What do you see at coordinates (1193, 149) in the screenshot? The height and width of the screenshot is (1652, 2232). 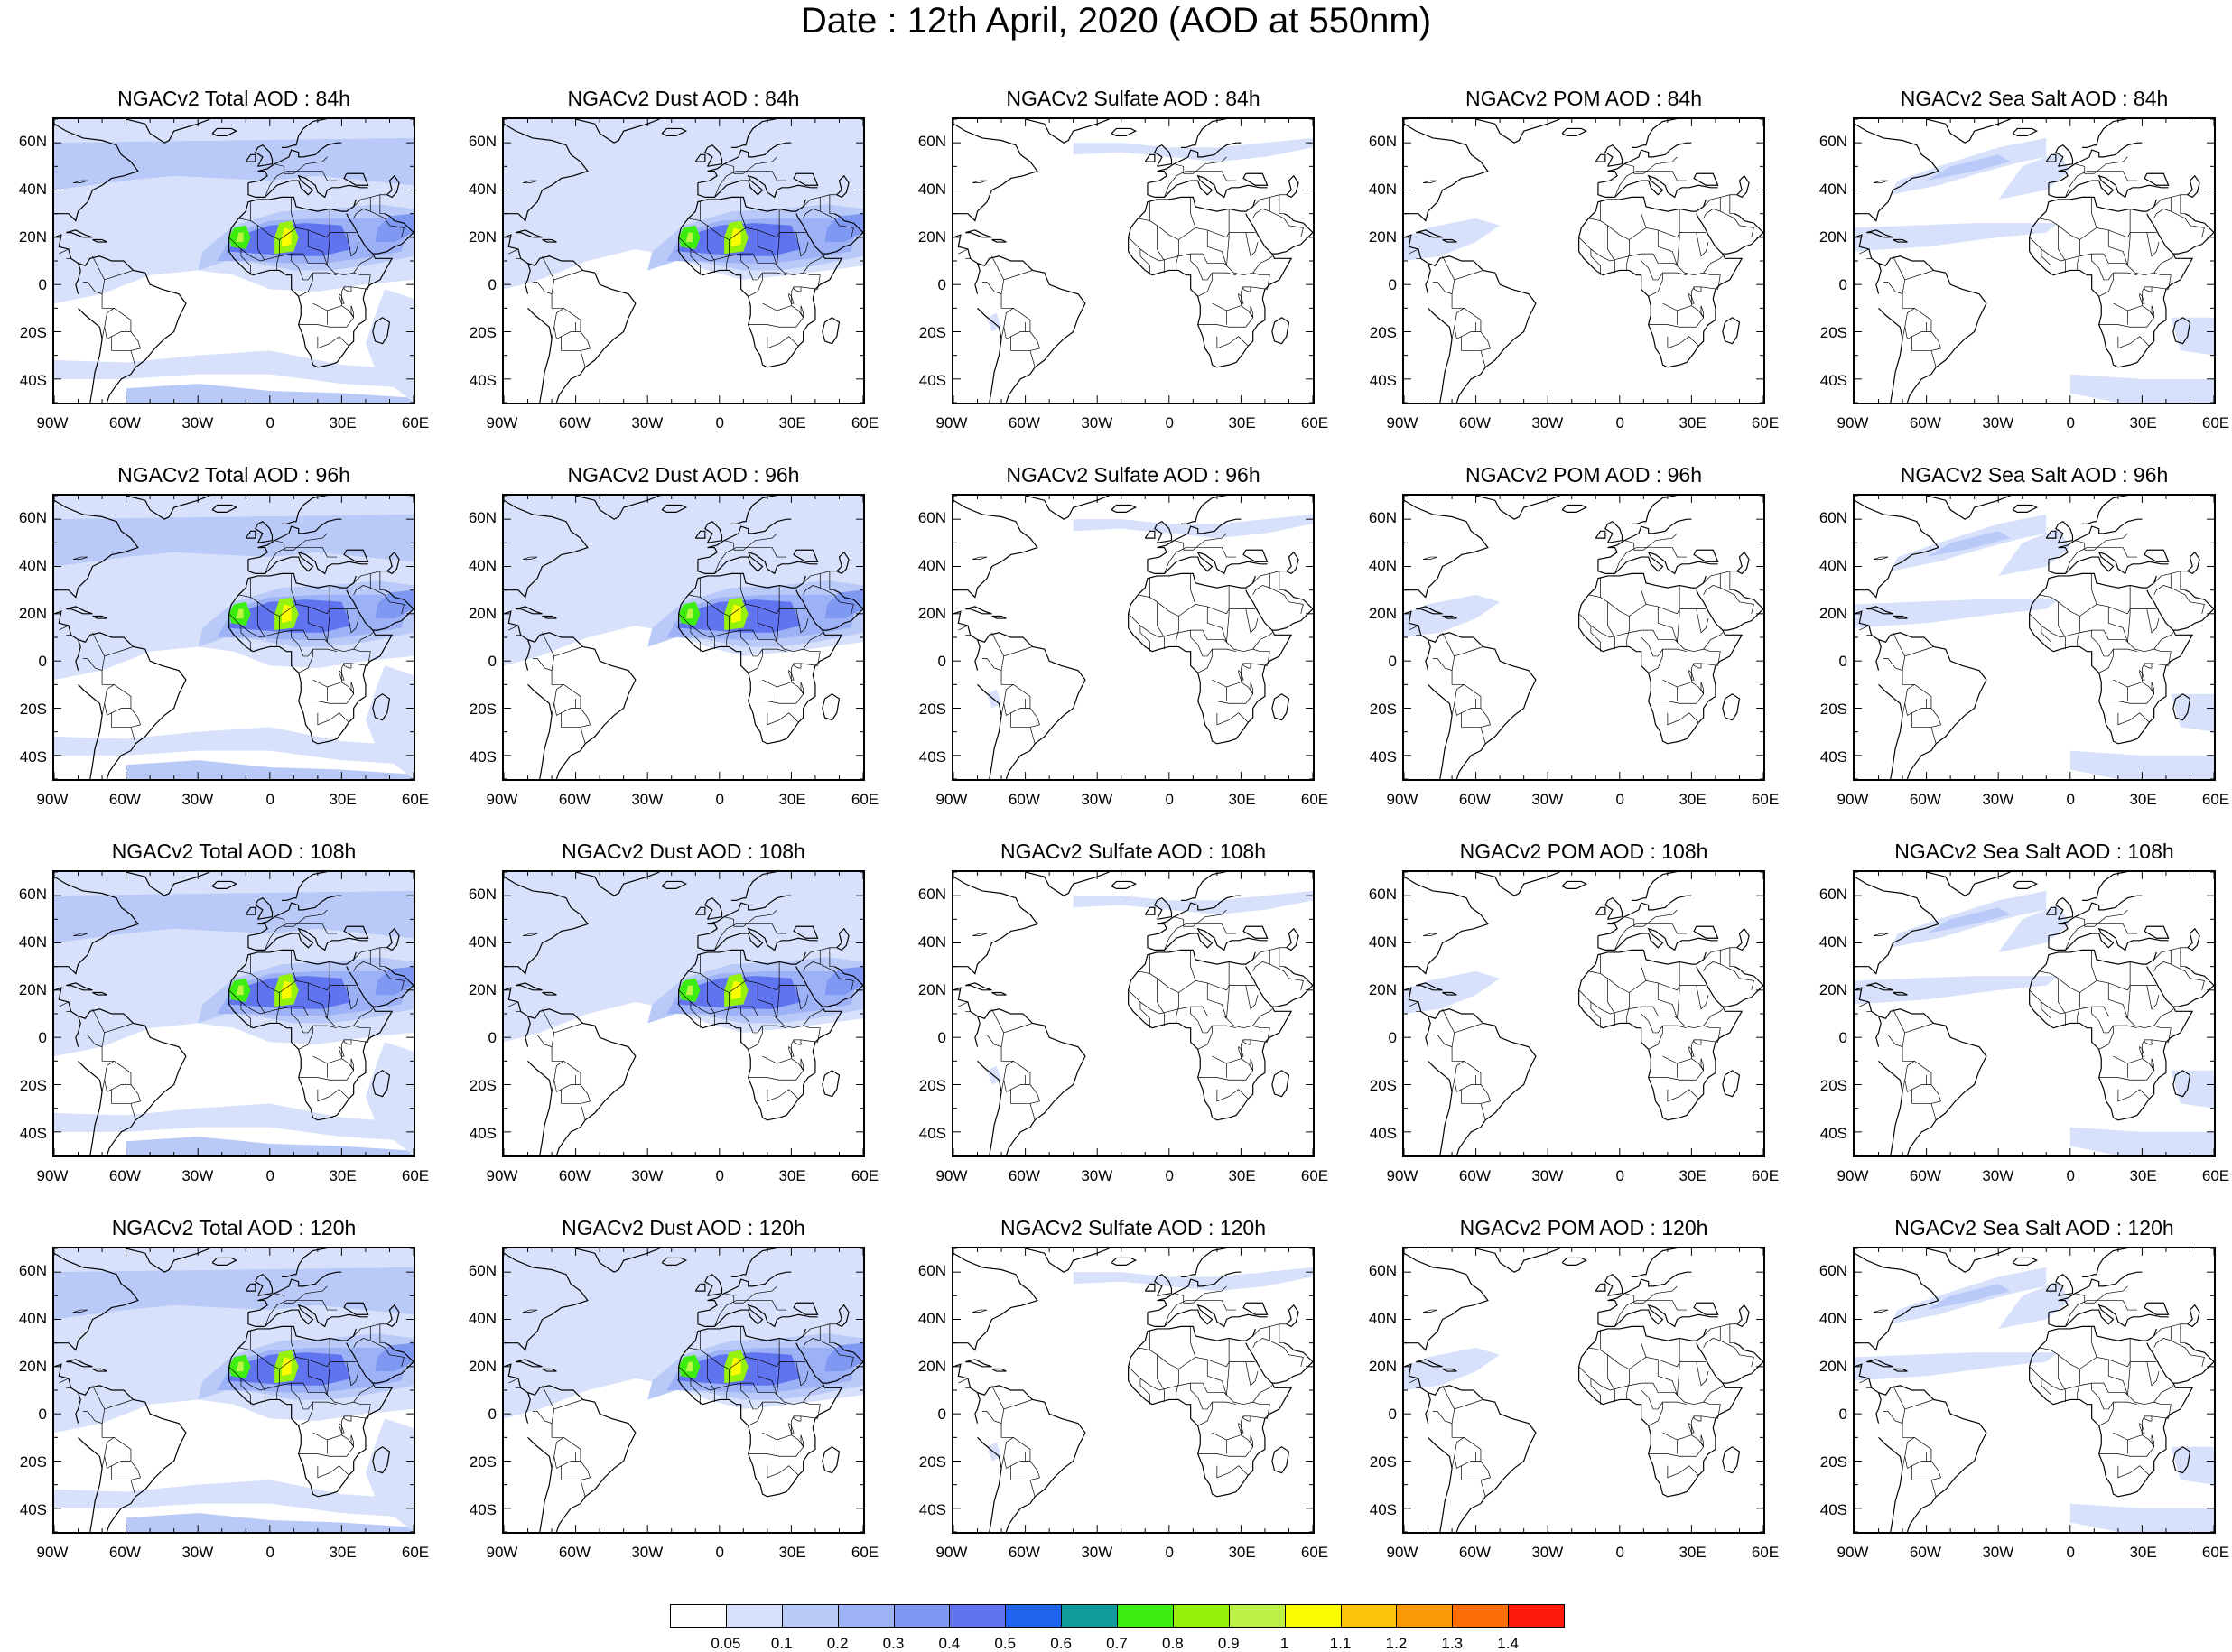 I see `aod-field-sulfN` at bounding box center [1193, 149].